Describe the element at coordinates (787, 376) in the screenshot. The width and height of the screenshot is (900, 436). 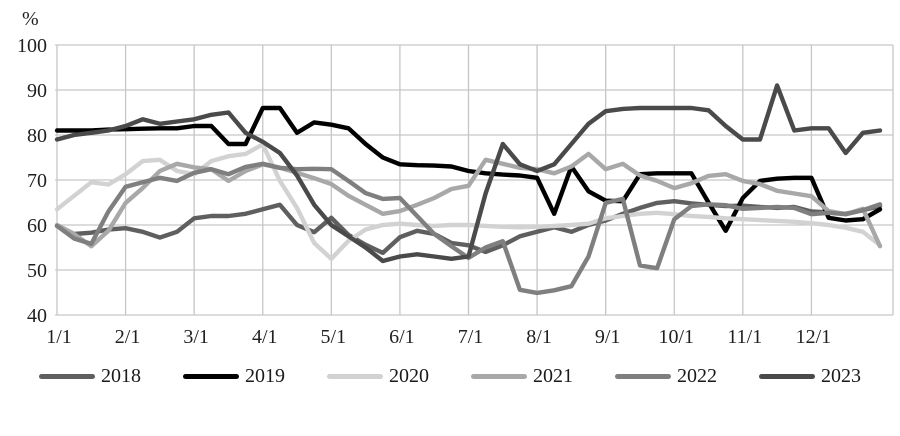
I see `legend-swatch-2023` at that location.